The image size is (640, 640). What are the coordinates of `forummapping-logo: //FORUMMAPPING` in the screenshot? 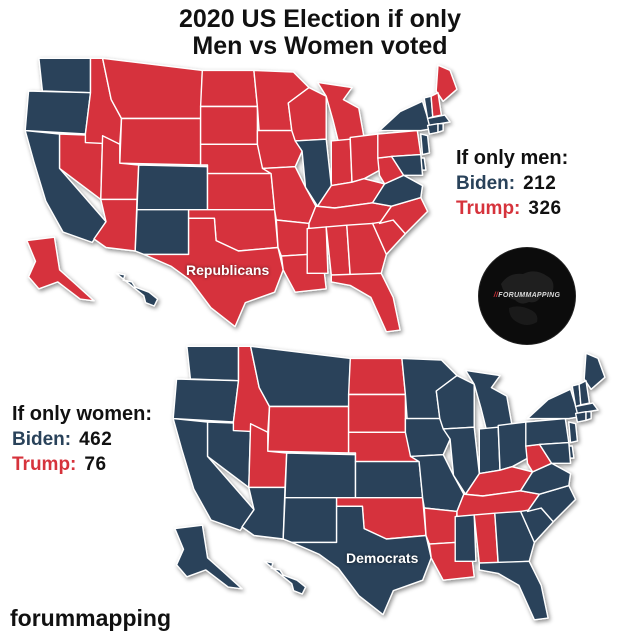 It's located at (527, 296).